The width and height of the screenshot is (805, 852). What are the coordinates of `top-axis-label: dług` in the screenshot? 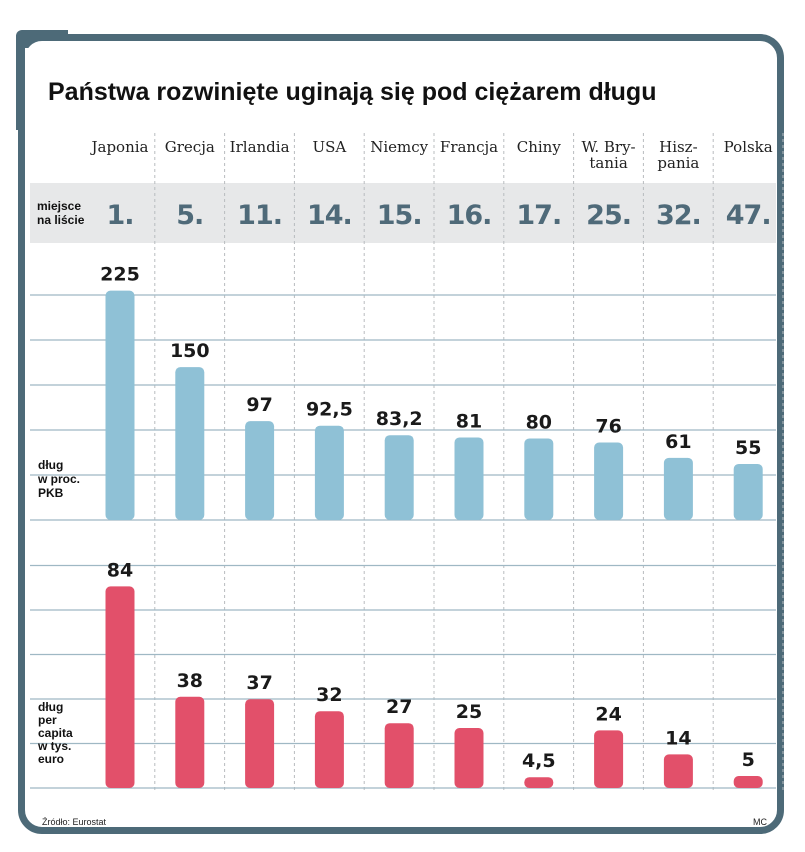 It's located at (50, 465).